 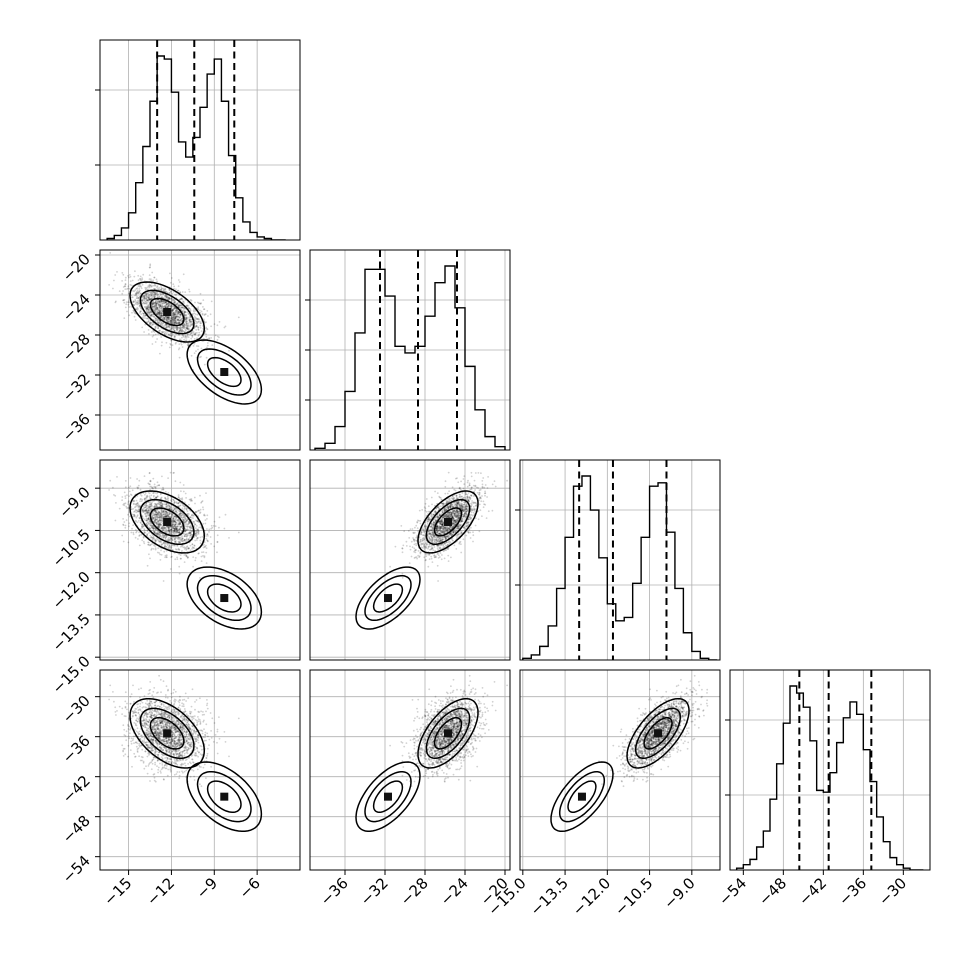 What do you see at coordinates (224, 598) in the screenshot?
I see `density-contour` at bounding box center [224, 598].